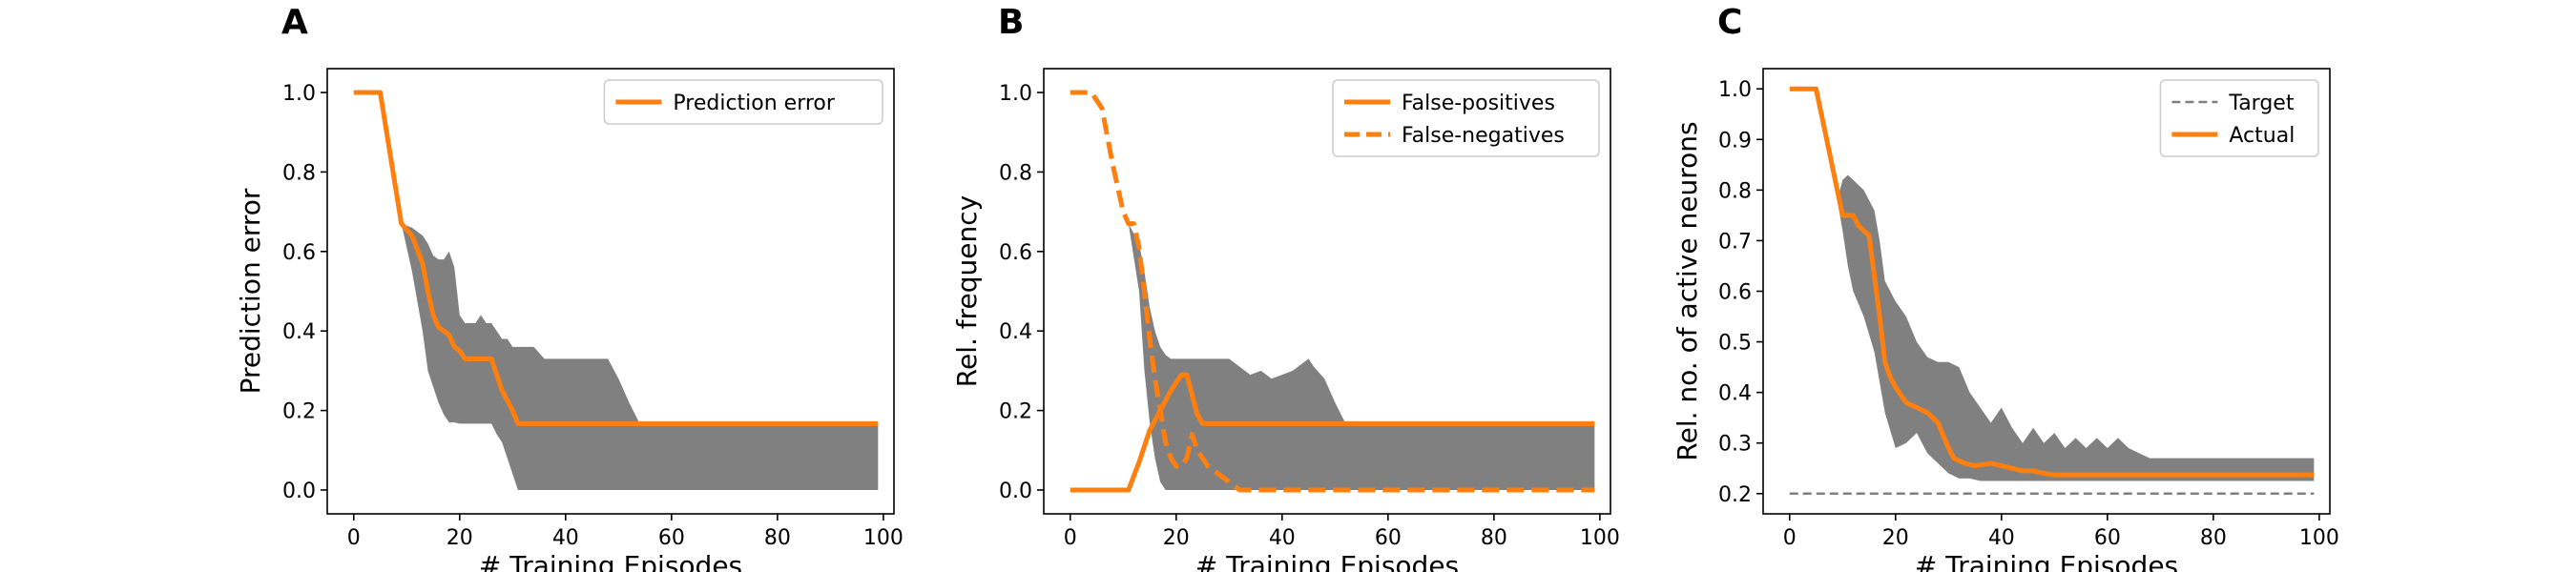 The height and width of the screenshot is (572, 2576). I want to click on y-axis-label: Prediction error, so click(250, 291).